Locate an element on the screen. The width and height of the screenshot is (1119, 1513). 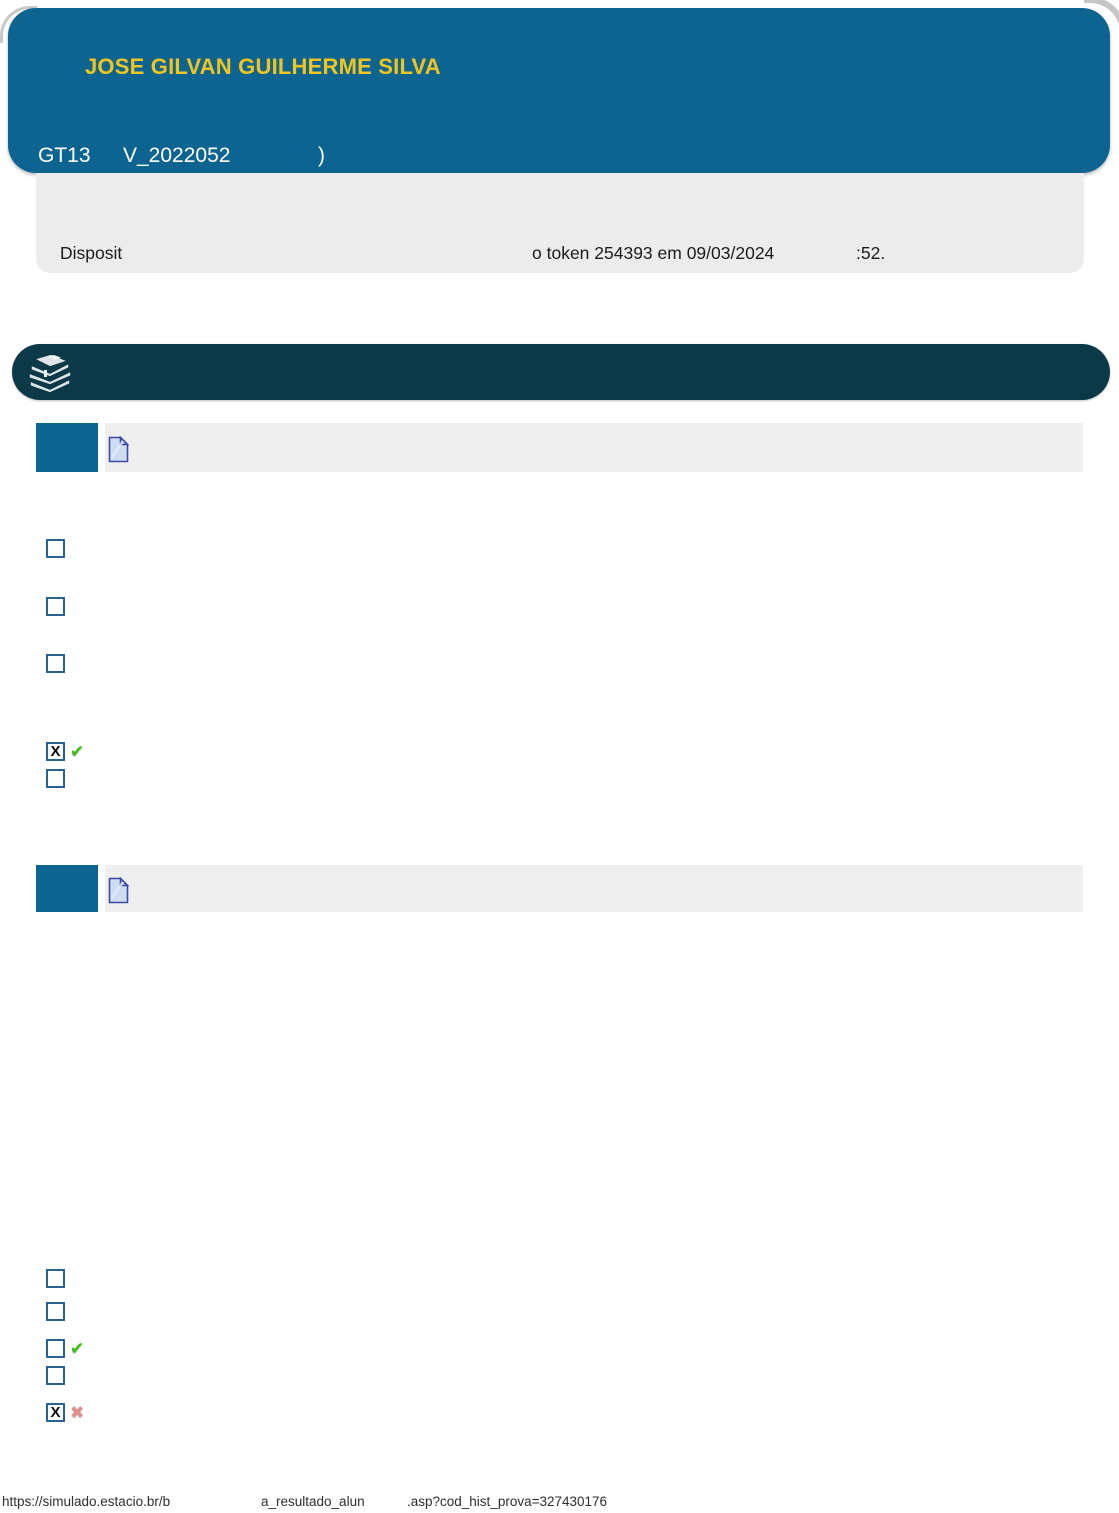
question-1-title-bar is located at coordinates (594, 447).